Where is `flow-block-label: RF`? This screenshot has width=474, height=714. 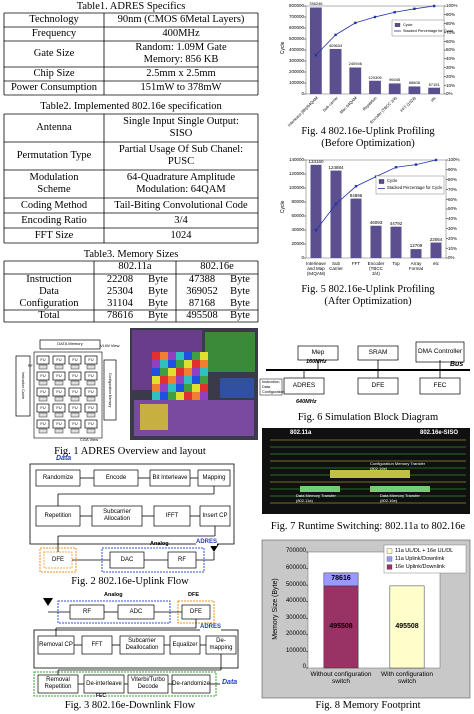 flow-block-label: RF is located at coordinates (182, 559).